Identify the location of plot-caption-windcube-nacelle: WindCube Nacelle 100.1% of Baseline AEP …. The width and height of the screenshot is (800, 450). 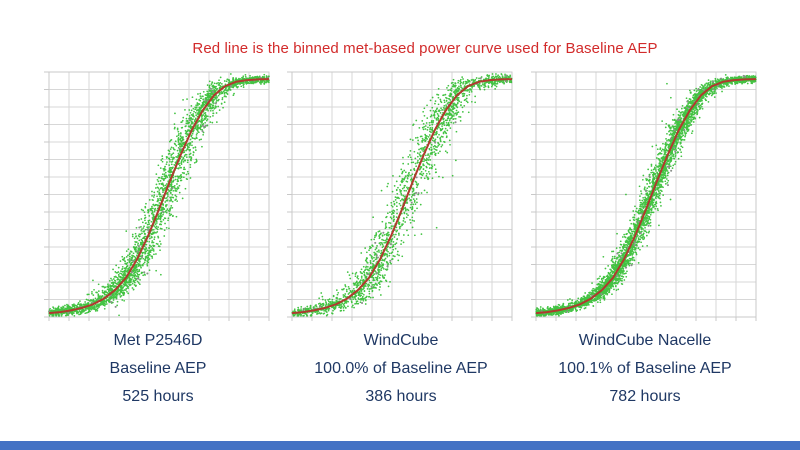
(642, 369).